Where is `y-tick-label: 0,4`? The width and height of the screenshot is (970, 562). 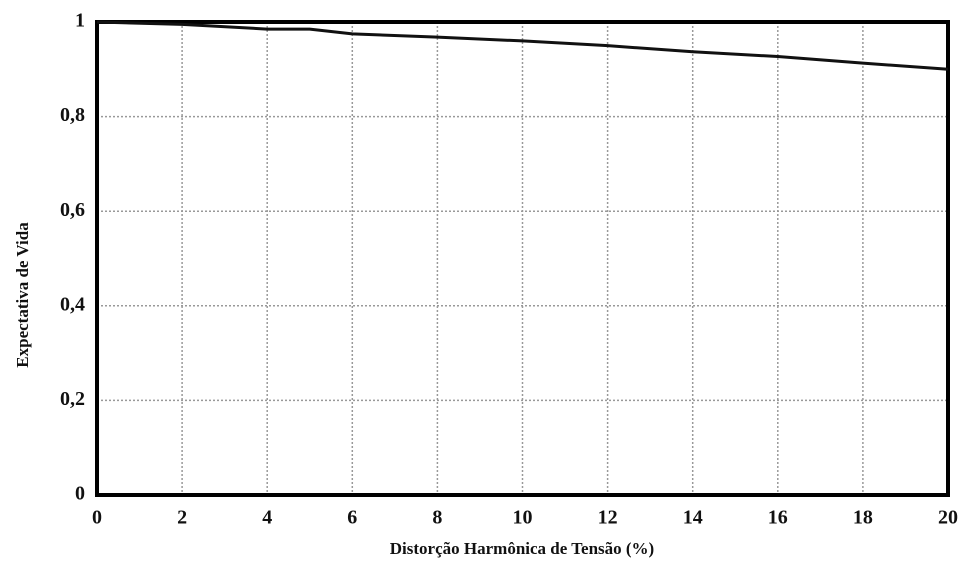
y-tick-label: 0,4 is located at coordinates (72, 304).